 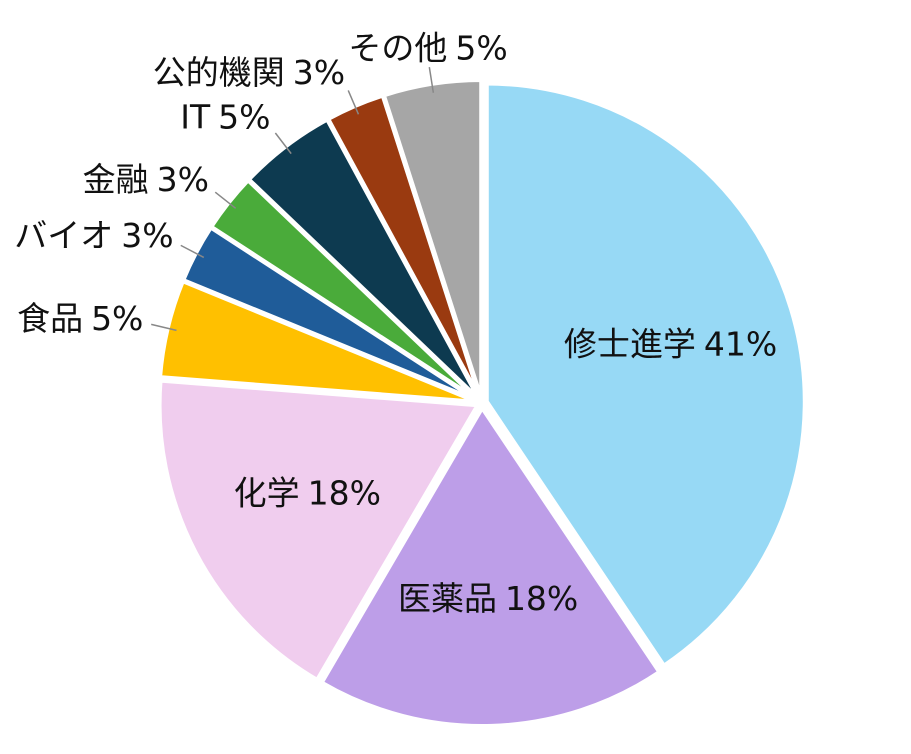 I want to click on slice-label: その他 5%, so click(x=427, y=47).